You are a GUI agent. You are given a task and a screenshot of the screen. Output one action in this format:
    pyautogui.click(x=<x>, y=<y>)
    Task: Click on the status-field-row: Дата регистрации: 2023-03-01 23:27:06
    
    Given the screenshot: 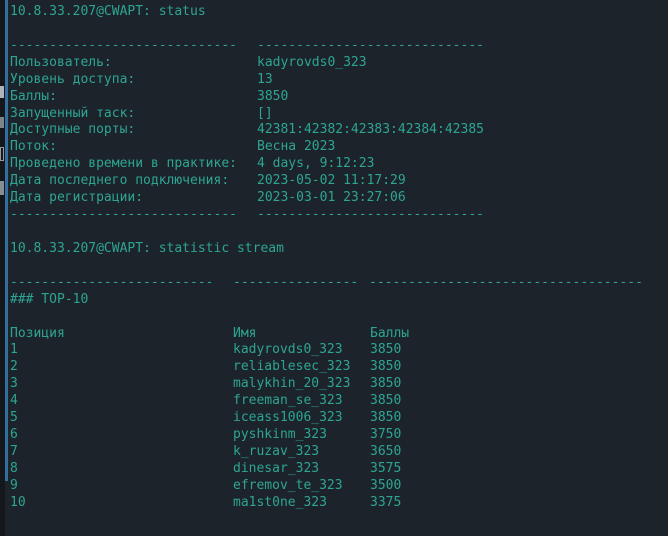 What is the action you would take?
    pyautogui.click(x=337, y=198)
    